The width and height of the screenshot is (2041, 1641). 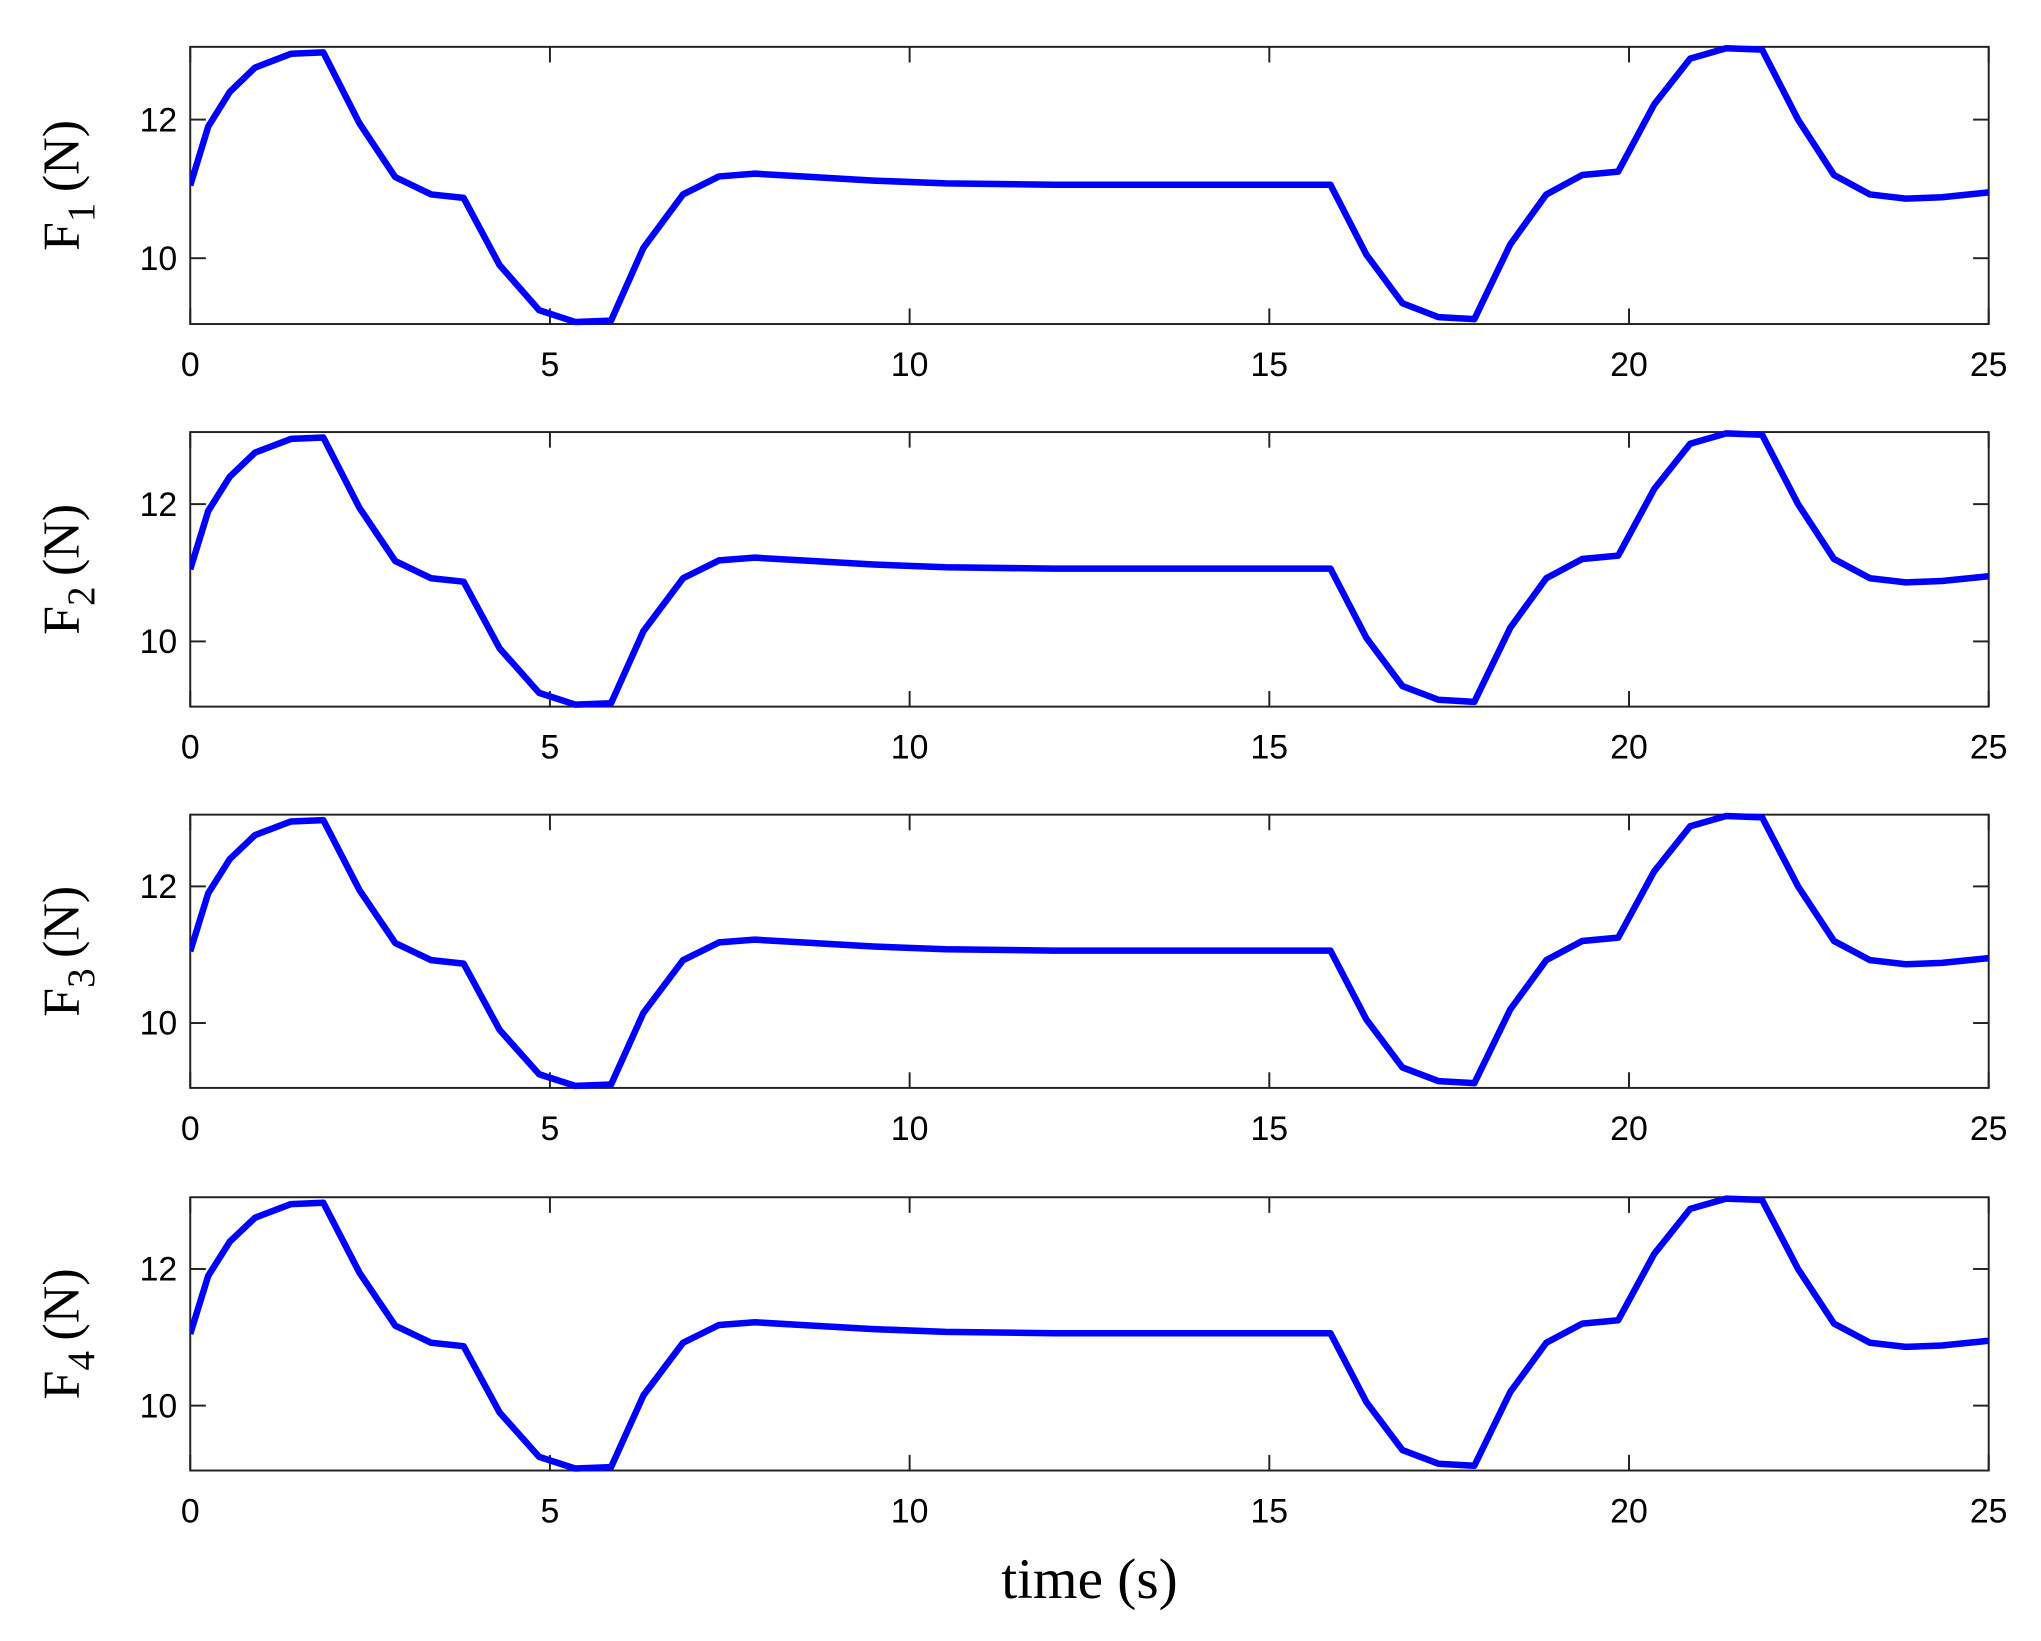 I want to click on y-axis-label: F4 (N), so click(x=68, y=1333).